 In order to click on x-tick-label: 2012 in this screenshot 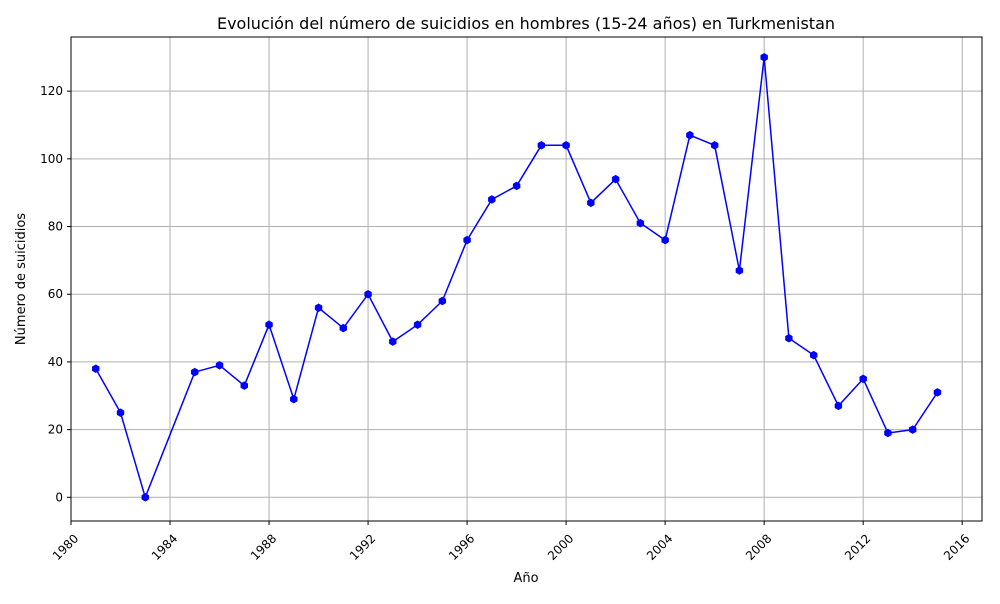, I will do `click(857, 546)`.